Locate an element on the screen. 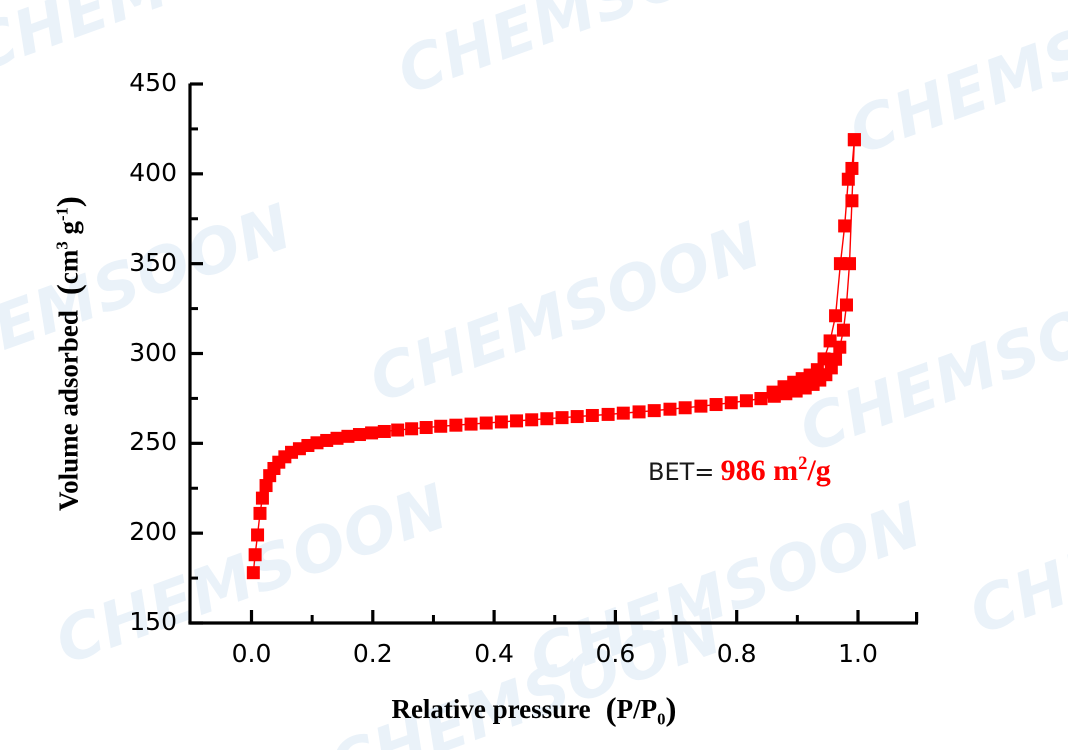  bet-label: BET= is located at coordinates (681, 472).